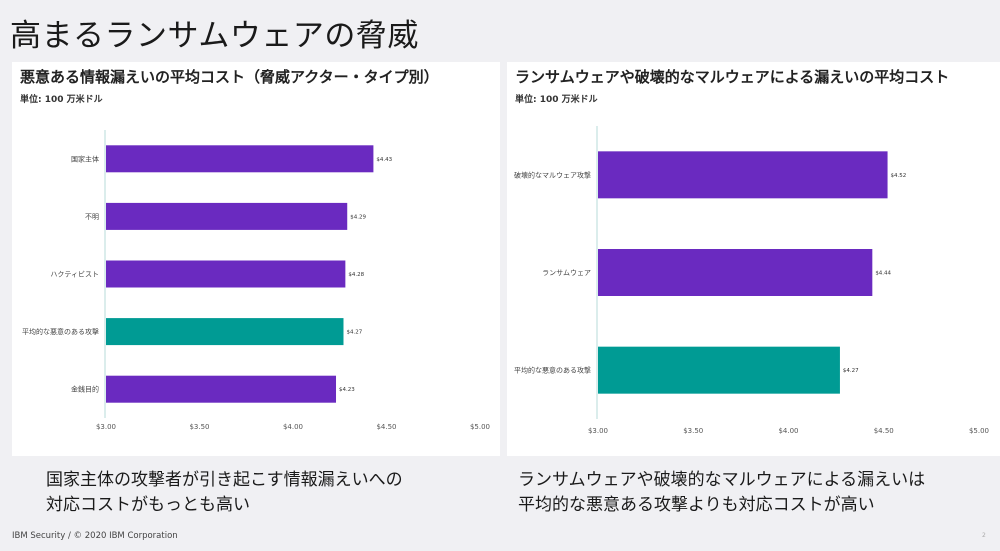 The image size is (1000, 551). What do you see at coordinates (883, 274) in the screenshot?
I see `value-label: $4.44` at bounding box center [883, 274].